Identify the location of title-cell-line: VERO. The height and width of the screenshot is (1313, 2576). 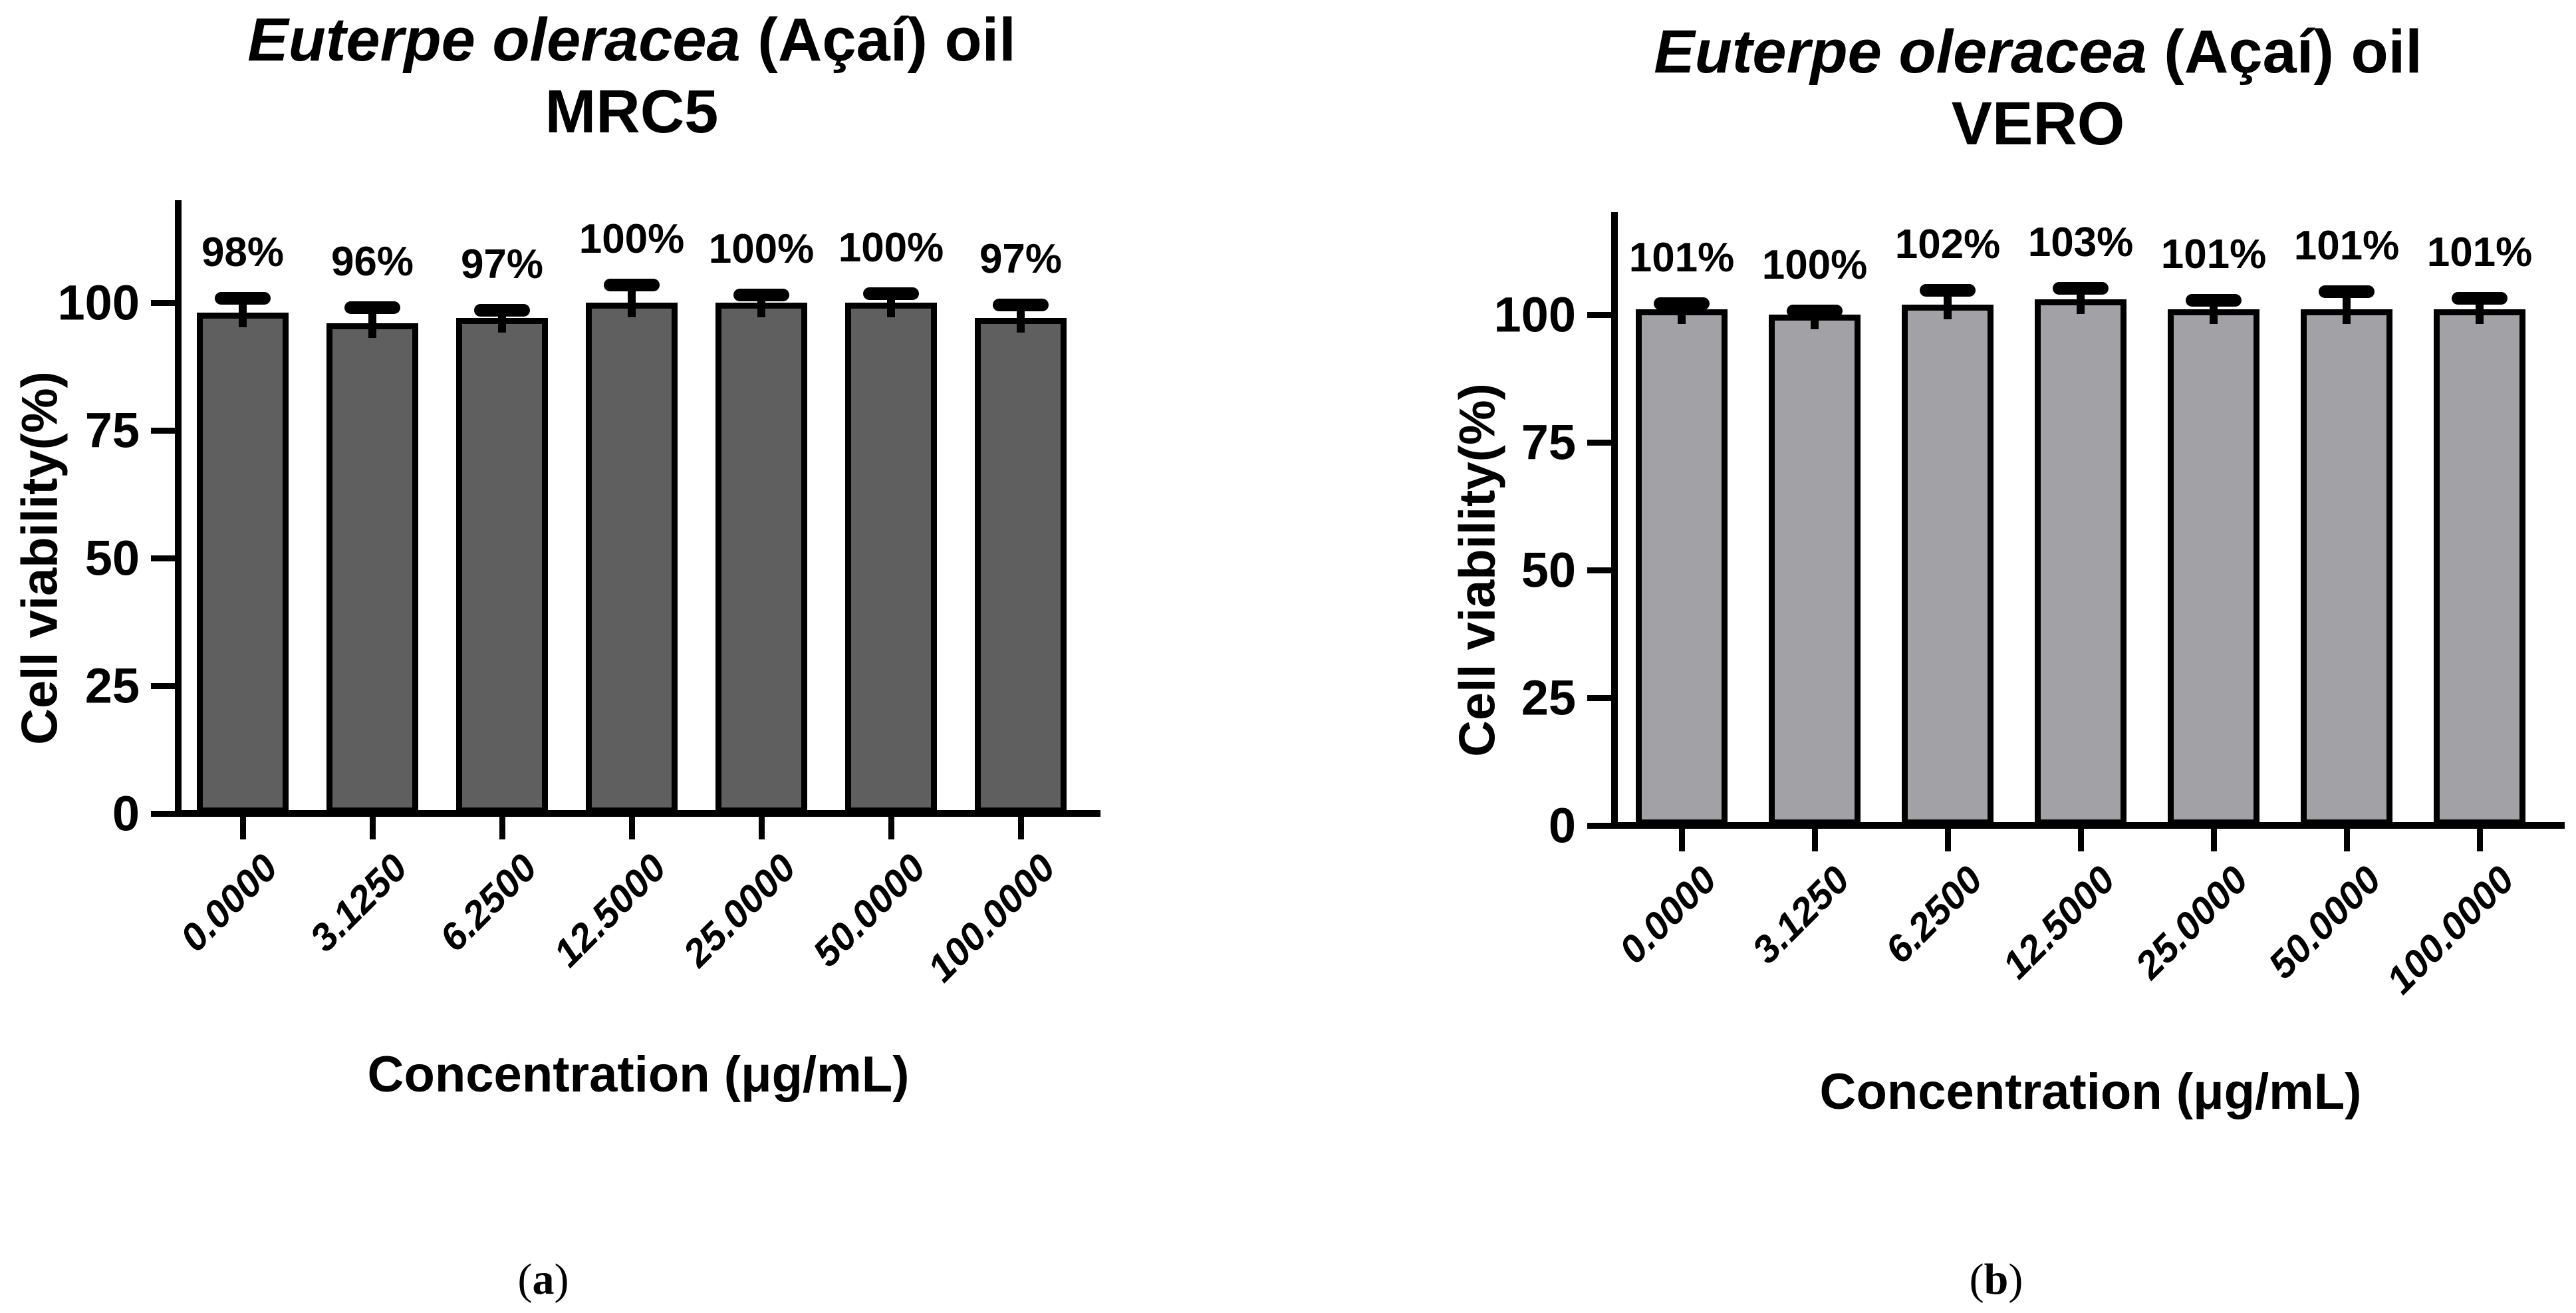
(2038, 124).